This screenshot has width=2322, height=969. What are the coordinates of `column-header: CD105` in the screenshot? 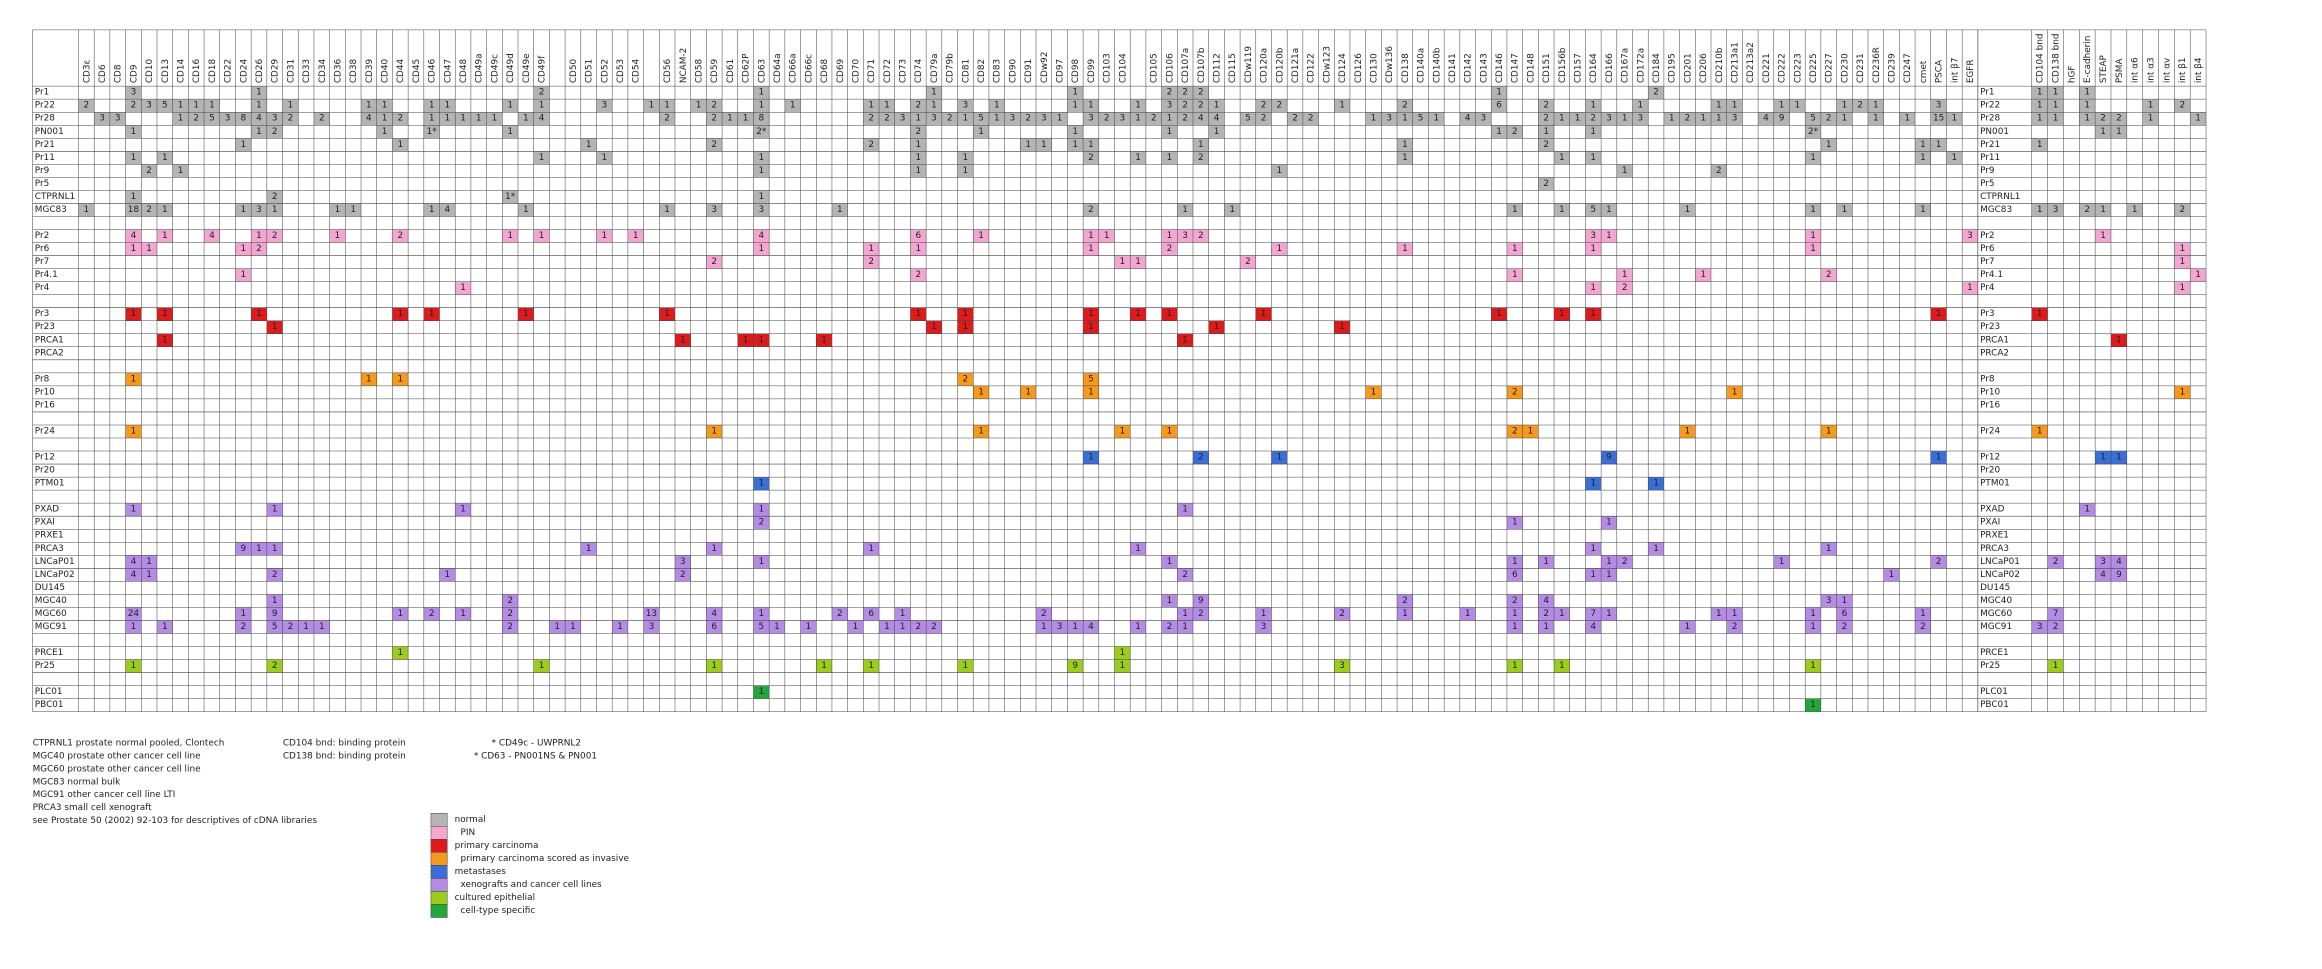 It's located at (1155, 68).